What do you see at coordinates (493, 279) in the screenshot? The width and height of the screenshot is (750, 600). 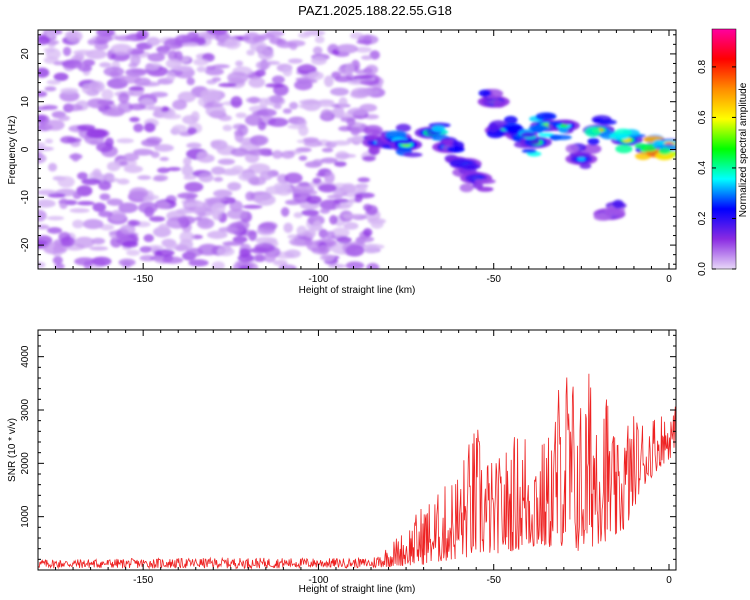 I see `x-tick-label: -50` at bounding box center [493, 279].